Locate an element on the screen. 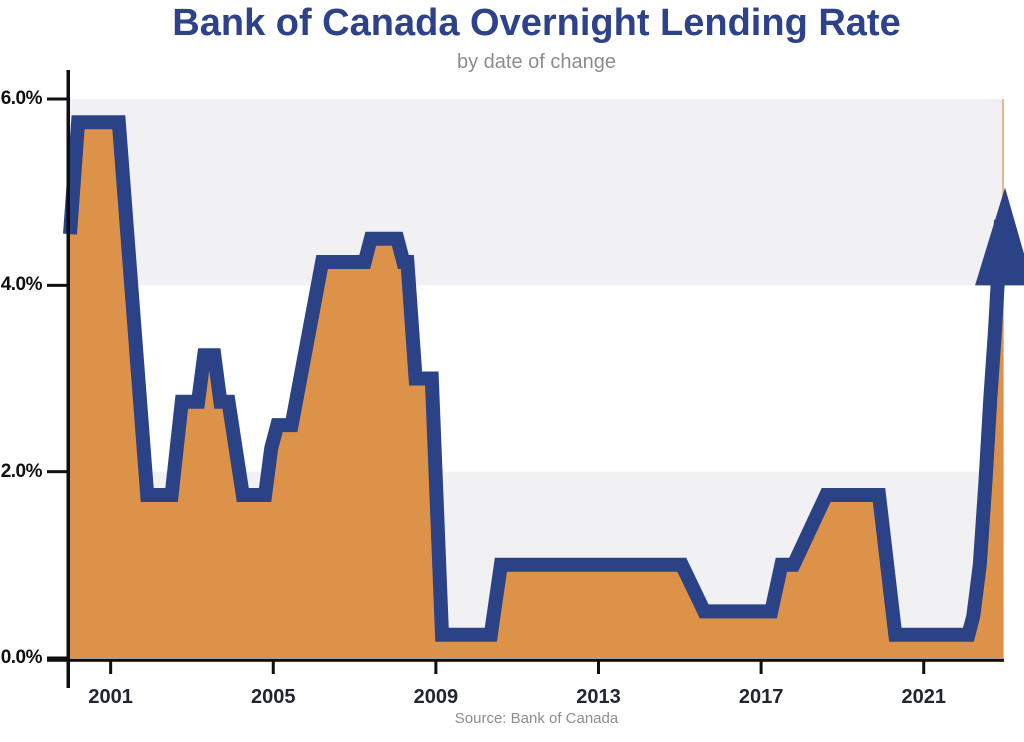 The width and height of the screenshot is (1024, 742). x-axis-label: 2001 is located at coordinates (110, 697).